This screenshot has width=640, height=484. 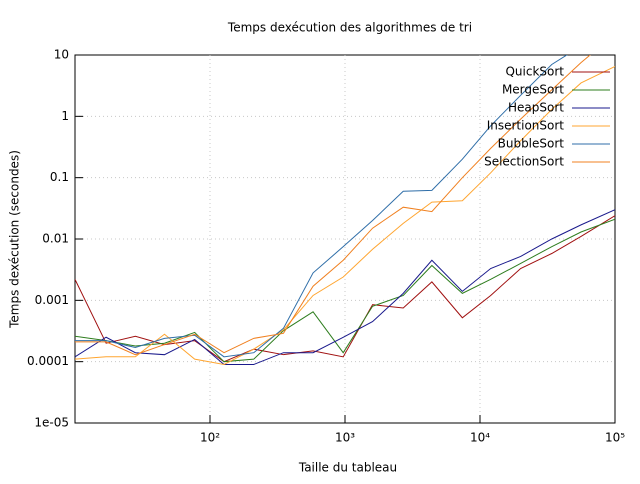 I want to click on legend-label: SelectionSort, so click(x=524, y=162).